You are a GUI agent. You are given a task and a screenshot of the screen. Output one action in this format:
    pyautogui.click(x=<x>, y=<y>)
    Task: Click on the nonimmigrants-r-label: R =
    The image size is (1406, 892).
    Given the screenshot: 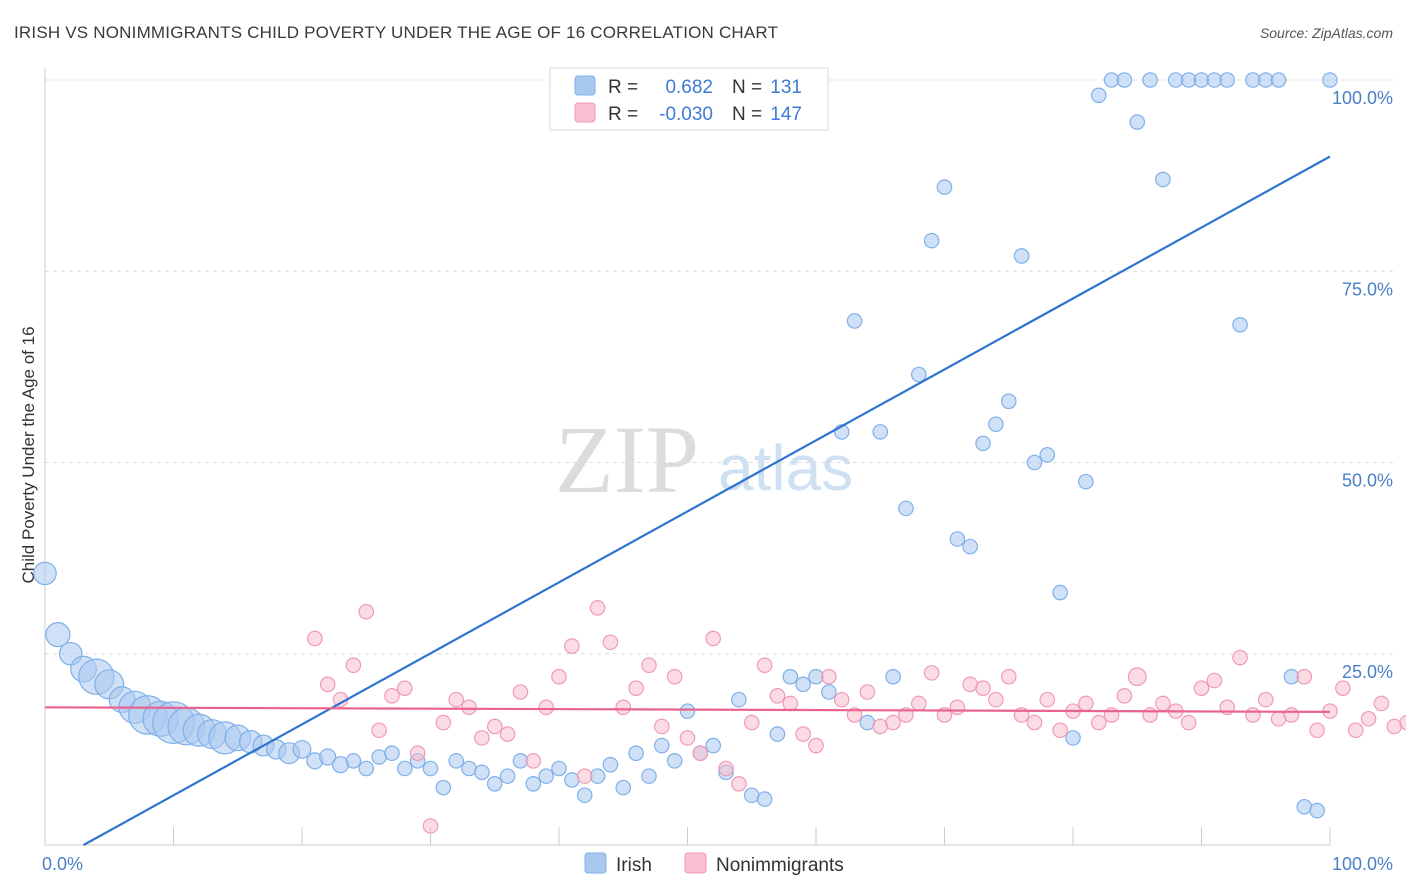 What is the action you would take?
    pyautogui.click(x=623, y=114)
    